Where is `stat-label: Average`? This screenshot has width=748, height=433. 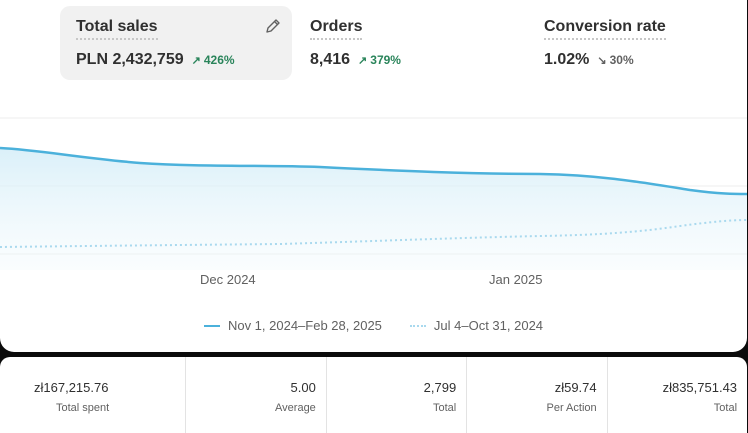 stat-label: Average is located at coordinates (295, 408).